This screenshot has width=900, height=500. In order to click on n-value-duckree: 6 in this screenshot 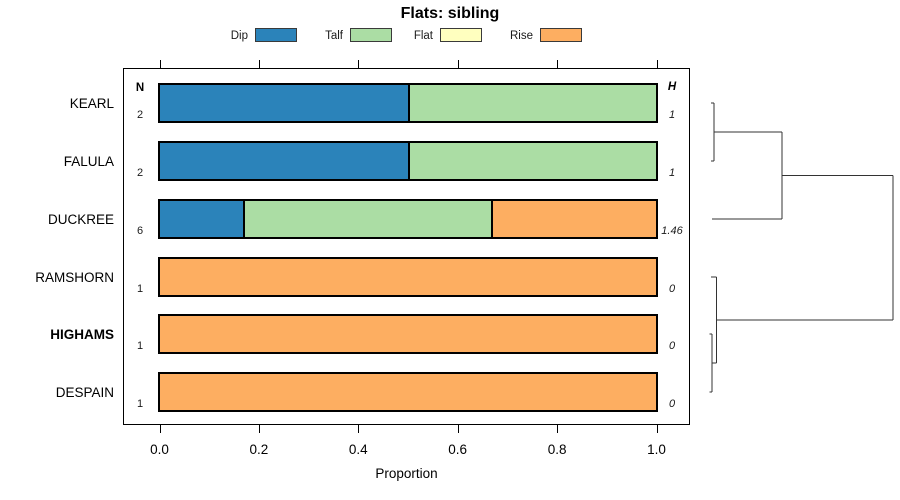, I will do `click(140, 231)`.